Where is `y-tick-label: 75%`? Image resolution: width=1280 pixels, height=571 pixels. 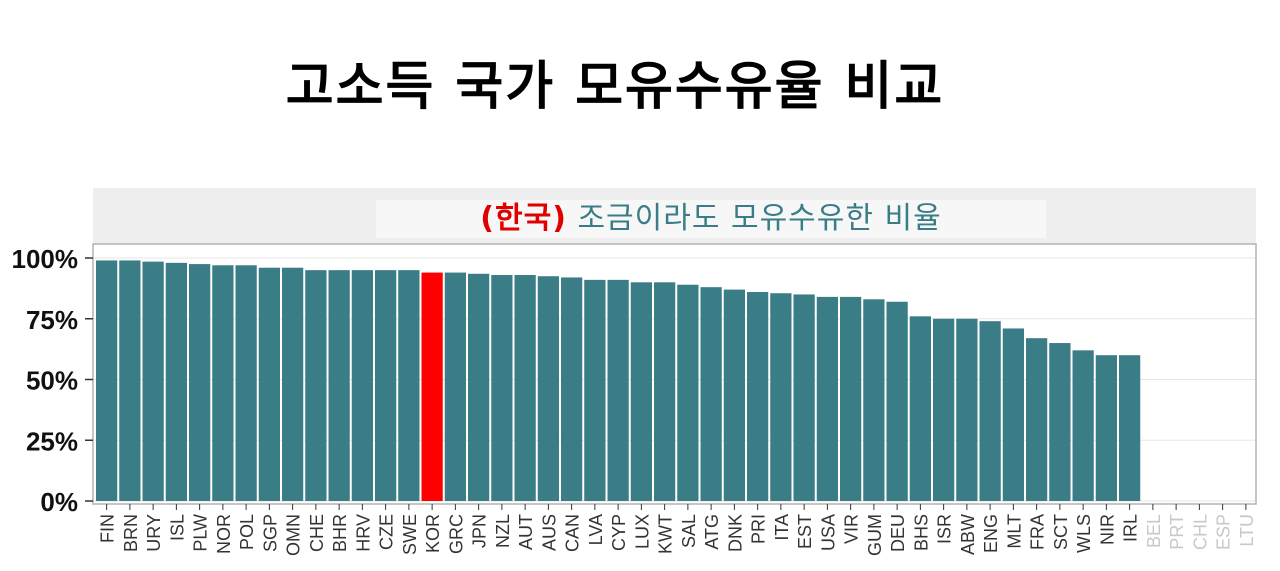
y-tick-label: 75% is located at coordinates (52, 320).